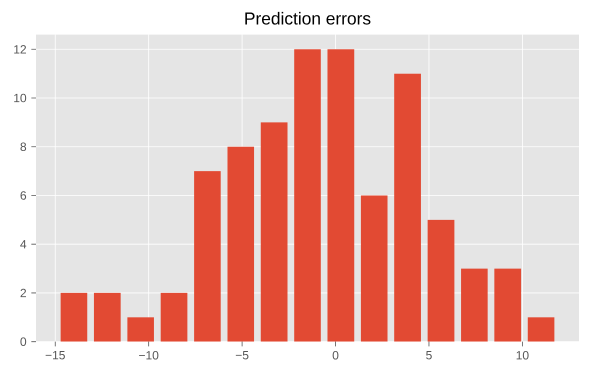 The height and width of the screenshot is (375, 589). What do you see at coordinates (429, 355) in the screenshot?
I see `x-tick-label: 5` at bounding box center [429, 355].